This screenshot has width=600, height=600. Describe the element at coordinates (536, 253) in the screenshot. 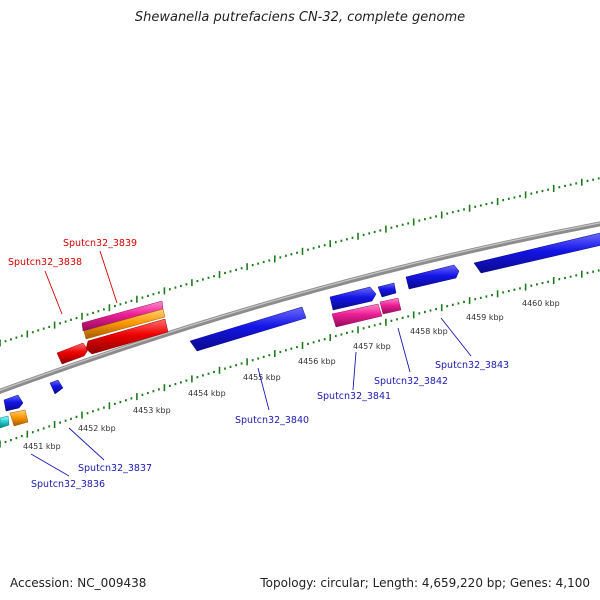

I see `gene-arrow-blue-d` at that location.